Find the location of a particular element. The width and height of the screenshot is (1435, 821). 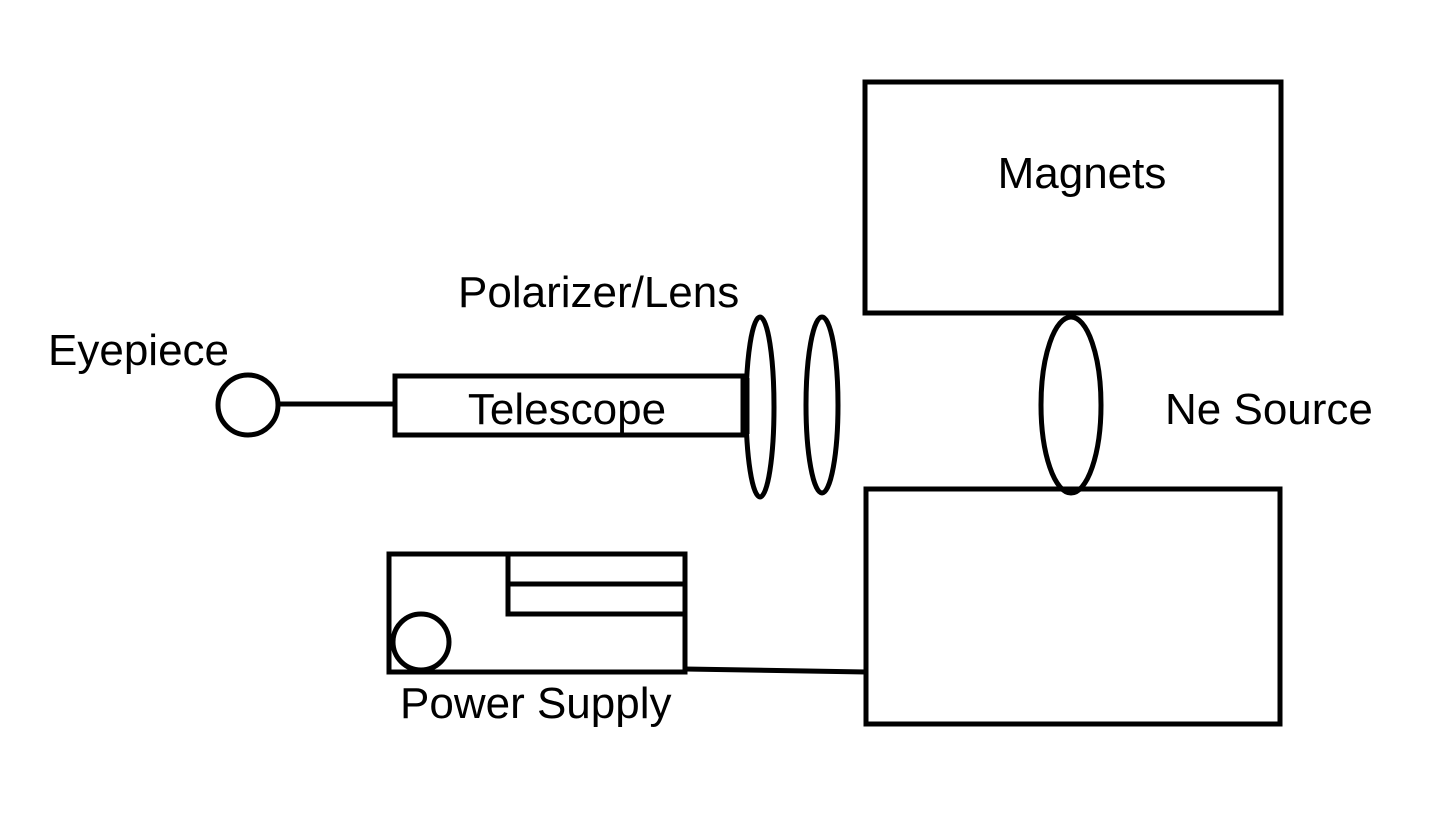

power-supply-knob is located at coordinates (421, 642).